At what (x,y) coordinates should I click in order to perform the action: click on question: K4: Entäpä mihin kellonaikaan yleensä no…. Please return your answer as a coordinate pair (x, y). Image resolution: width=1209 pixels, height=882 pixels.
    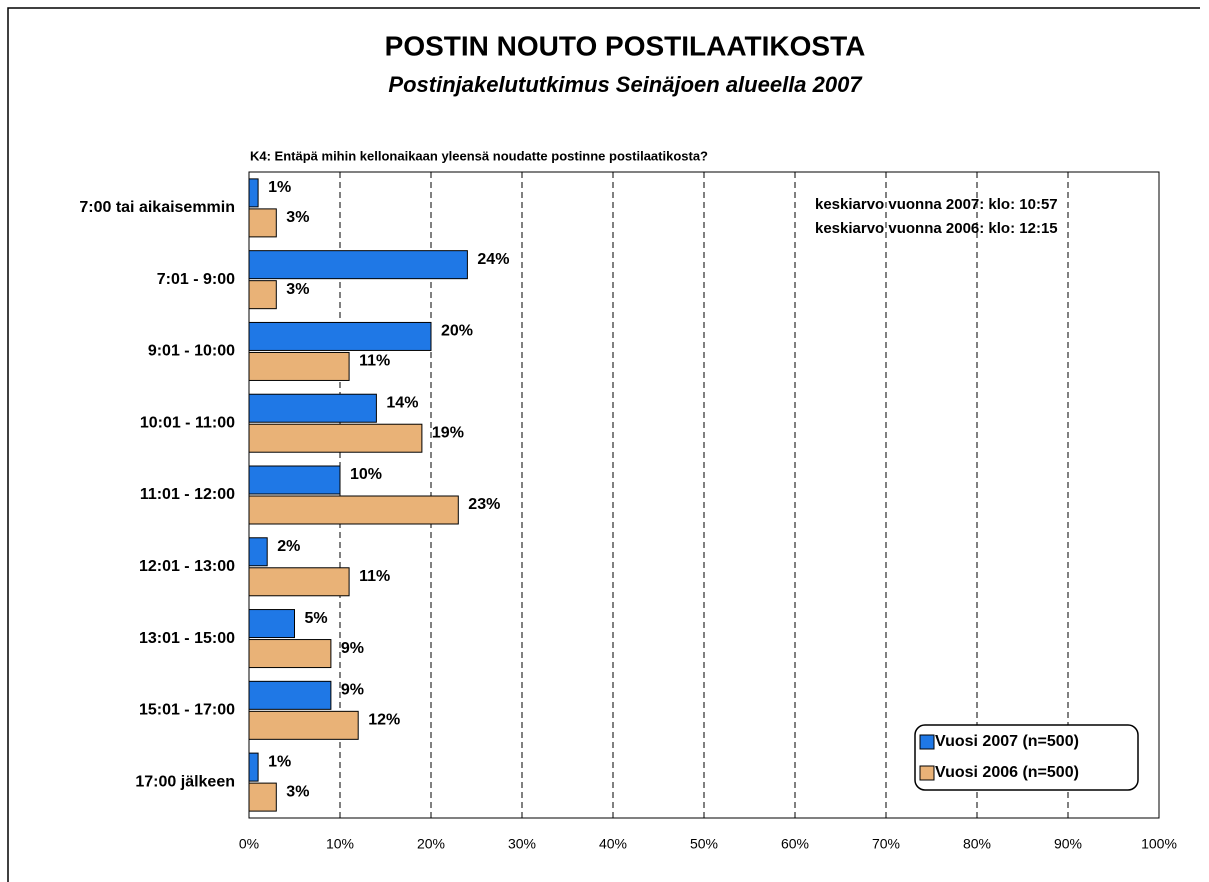
    Looking at the image, I should click on (479, 155).